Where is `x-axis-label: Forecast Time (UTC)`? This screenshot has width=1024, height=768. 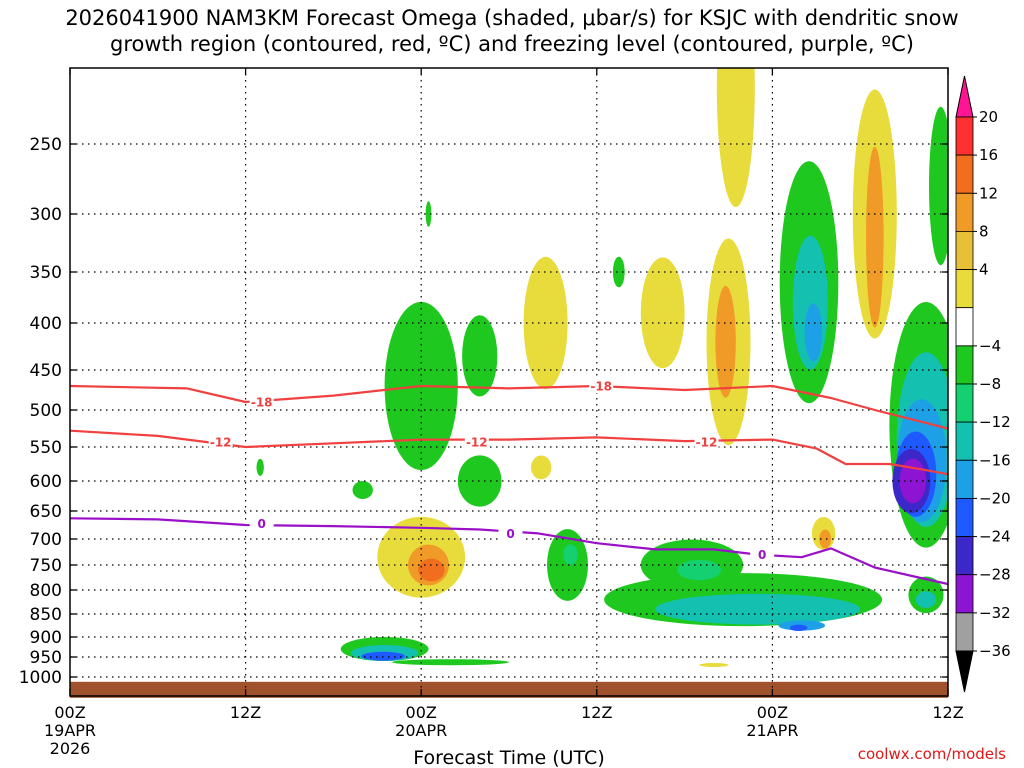
x-axis-label: Forecast Time (UTC) is located at coordinates (508, 757).